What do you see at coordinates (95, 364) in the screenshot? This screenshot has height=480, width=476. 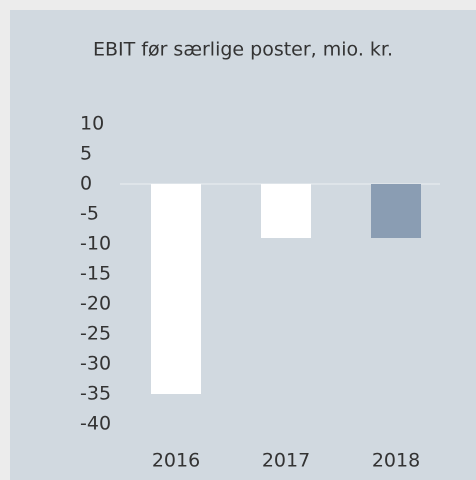 I see `y-tick-label: -30` at bounding box center [95, 364].